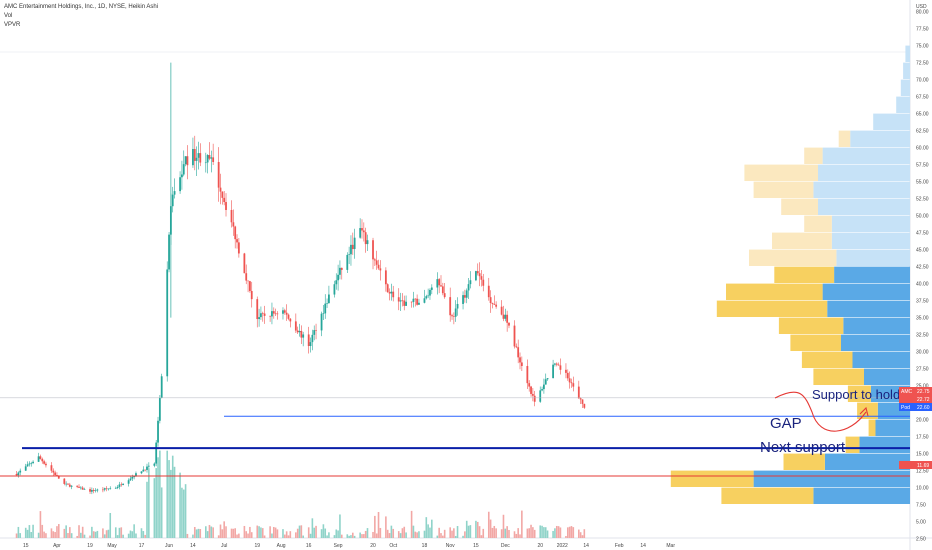 The width and height of the screenshot is (932, 550). I want to click on vpvr-indicator-label: VPVR, so click(12, 25).